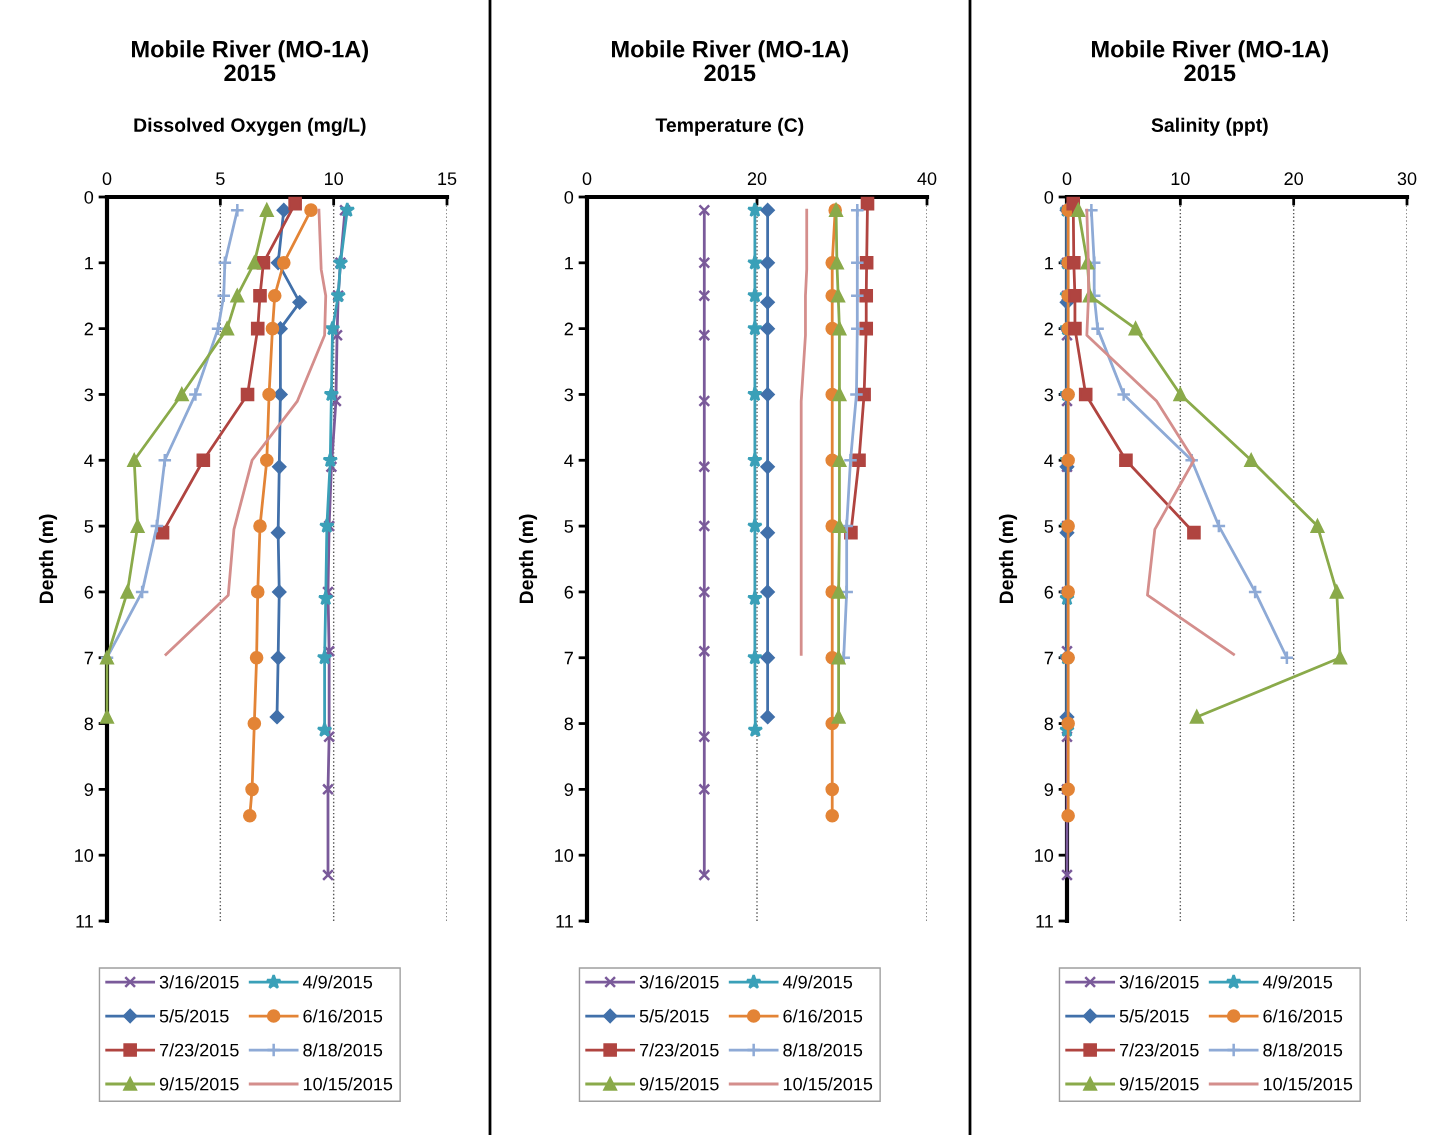  What do you see at coordinates (729, 126) in the screenshot?
I see `x-axis-title: Temperature (C)` at bounding box center [729, 126].